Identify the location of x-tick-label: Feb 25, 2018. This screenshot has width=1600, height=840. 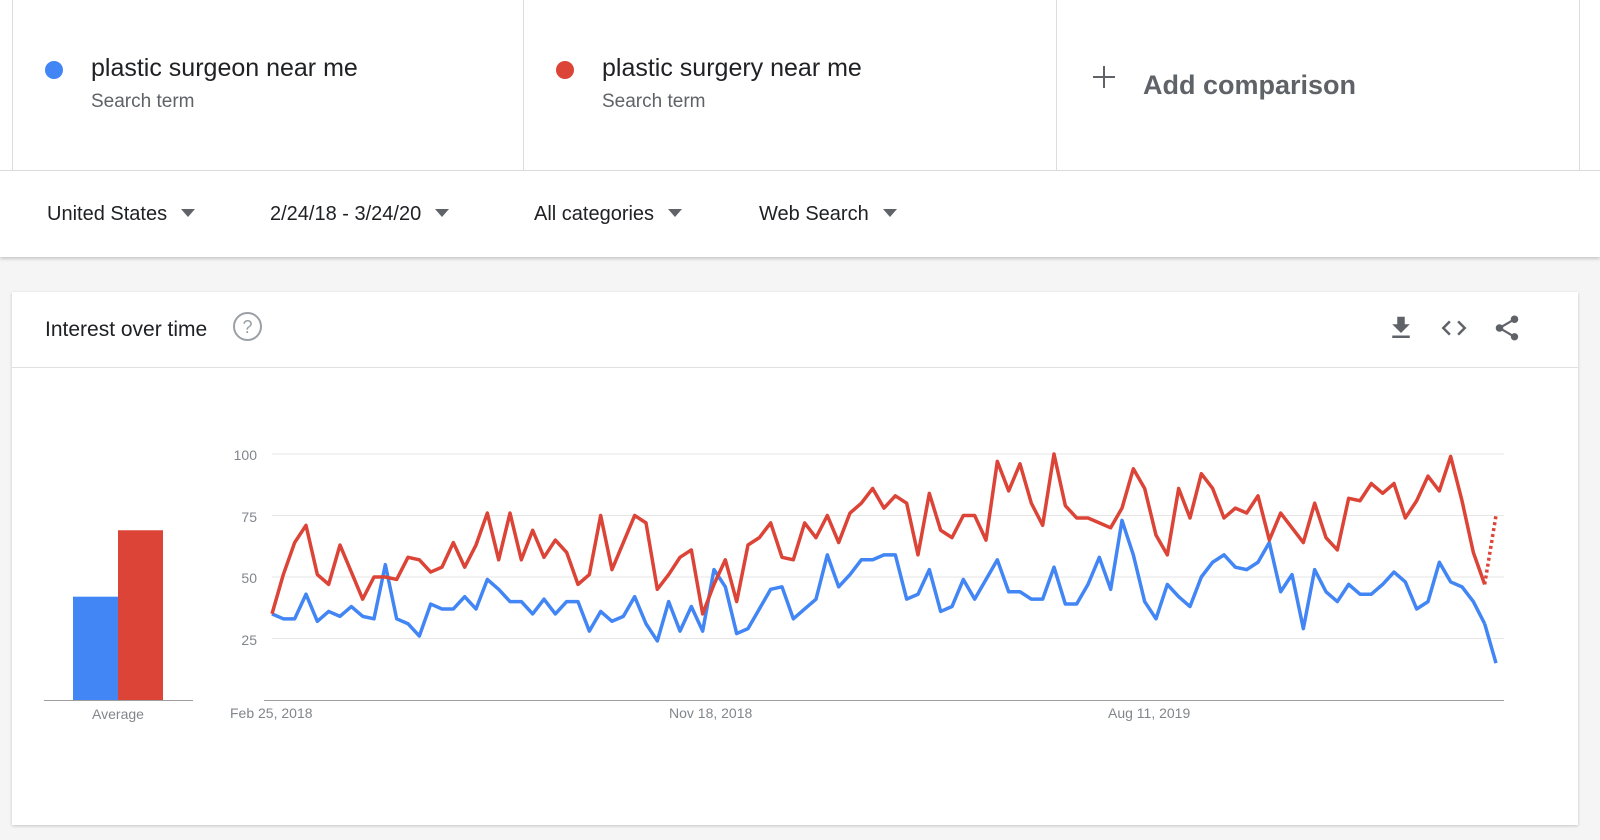
(271, 713).